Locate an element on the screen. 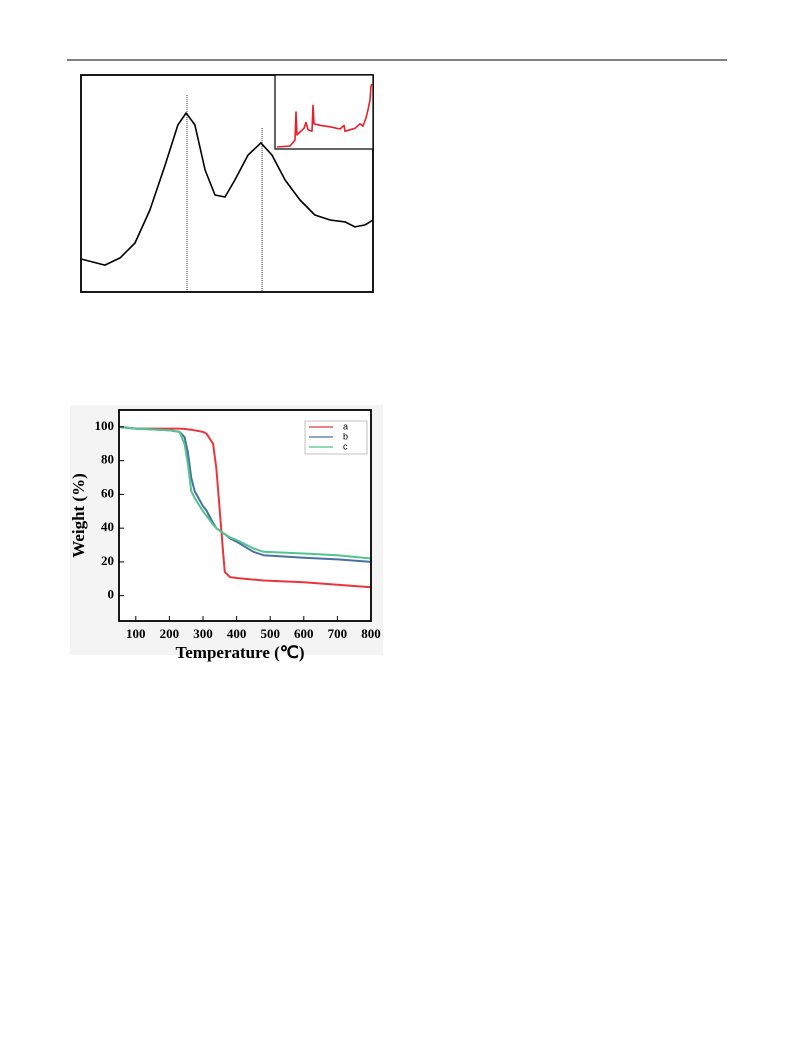 Image resolution: width=793 pixels, height=1053 pixels. y-tick-label: 0 is located at coordinates (111, 594).